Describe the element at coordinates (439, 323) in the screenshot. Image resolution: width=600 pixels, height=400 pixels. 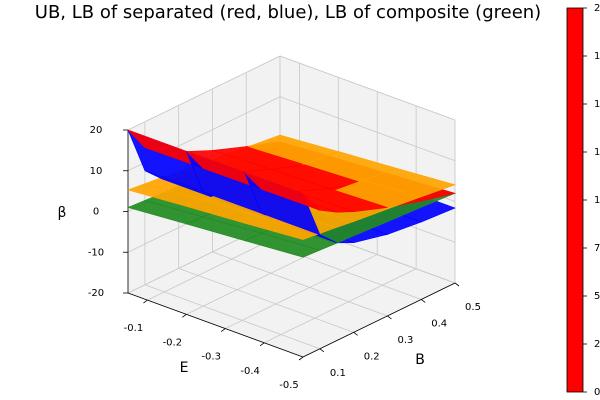
I see `y-tick-label: 0.4` at that location.